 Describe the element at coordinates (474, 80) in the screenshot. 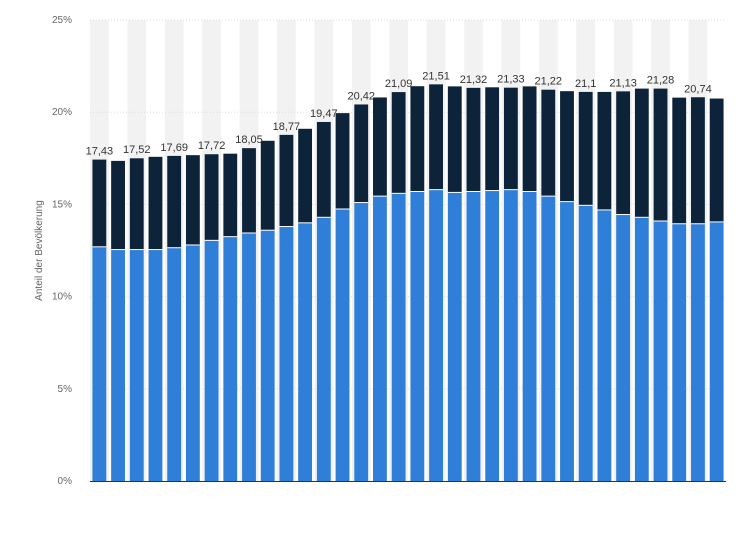

I see `data-label: 21,32` at that location.